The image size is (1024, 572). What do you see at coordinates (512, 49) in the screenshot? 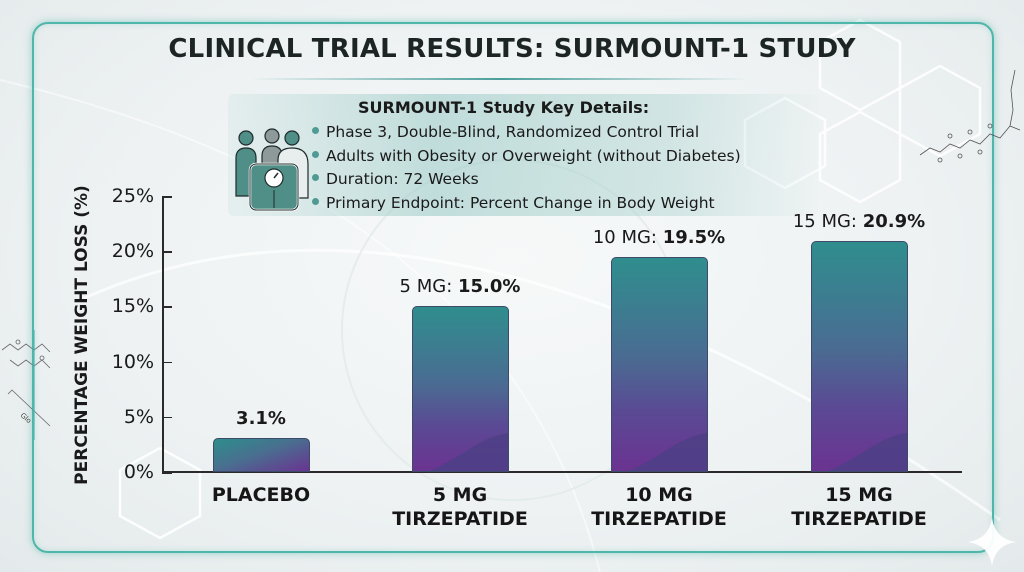
I see `page-title: CLINICAL TRIAL RESULTS: SURMOUNT-1 STUDY` at bounding box center [512, 49].